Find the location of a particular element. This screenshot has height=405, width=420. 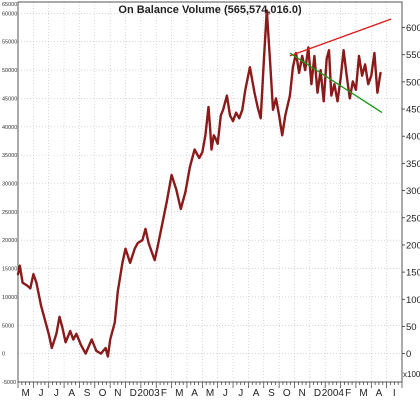

lower-trendline is located at coordinates (336, 83).